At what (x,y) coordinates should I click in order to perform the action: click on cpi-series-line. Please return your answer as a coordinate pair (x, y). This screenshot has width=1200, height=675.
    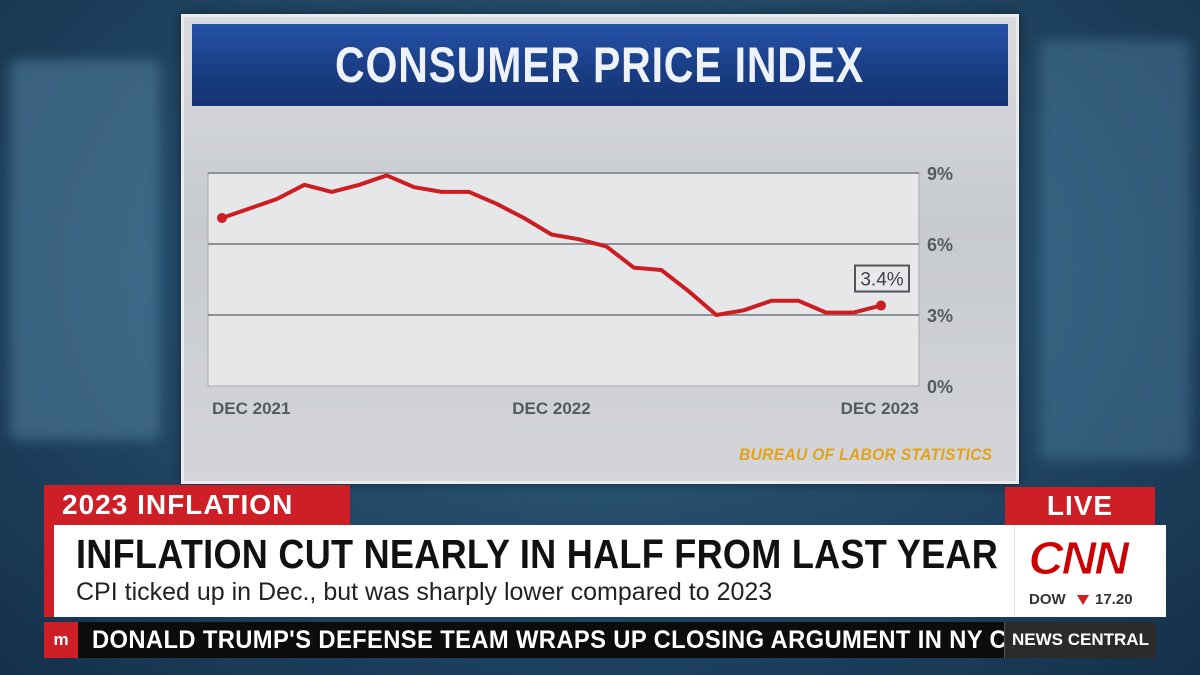
    Looking at the image, I should click on (551, 245).